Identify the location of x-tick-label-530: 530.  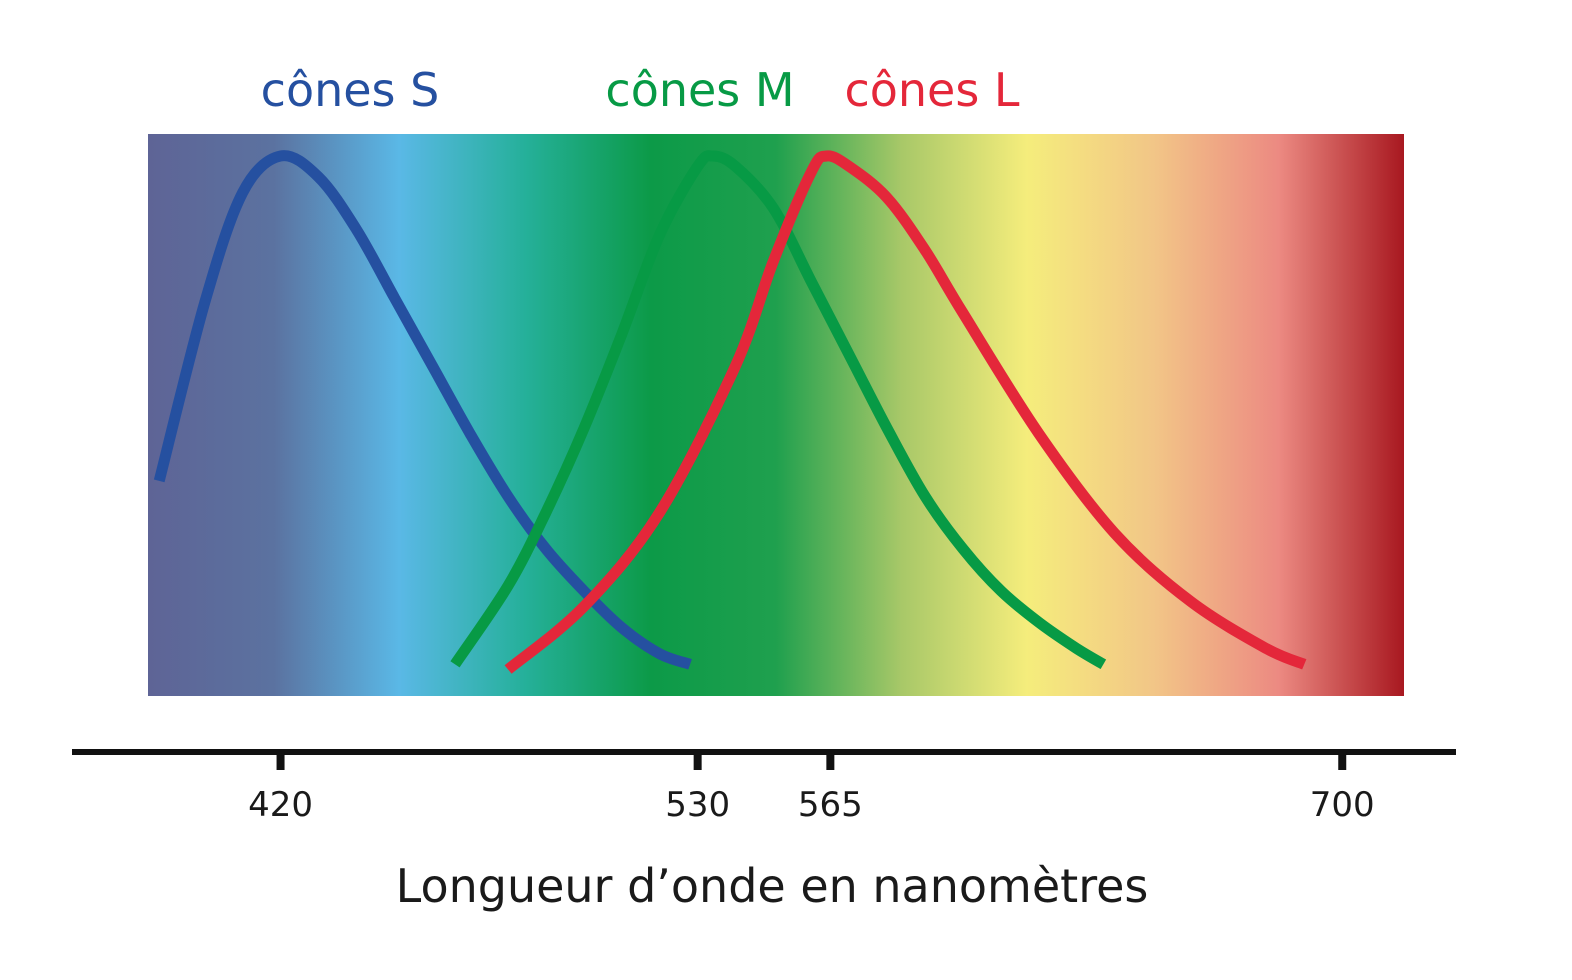
(697, 805).